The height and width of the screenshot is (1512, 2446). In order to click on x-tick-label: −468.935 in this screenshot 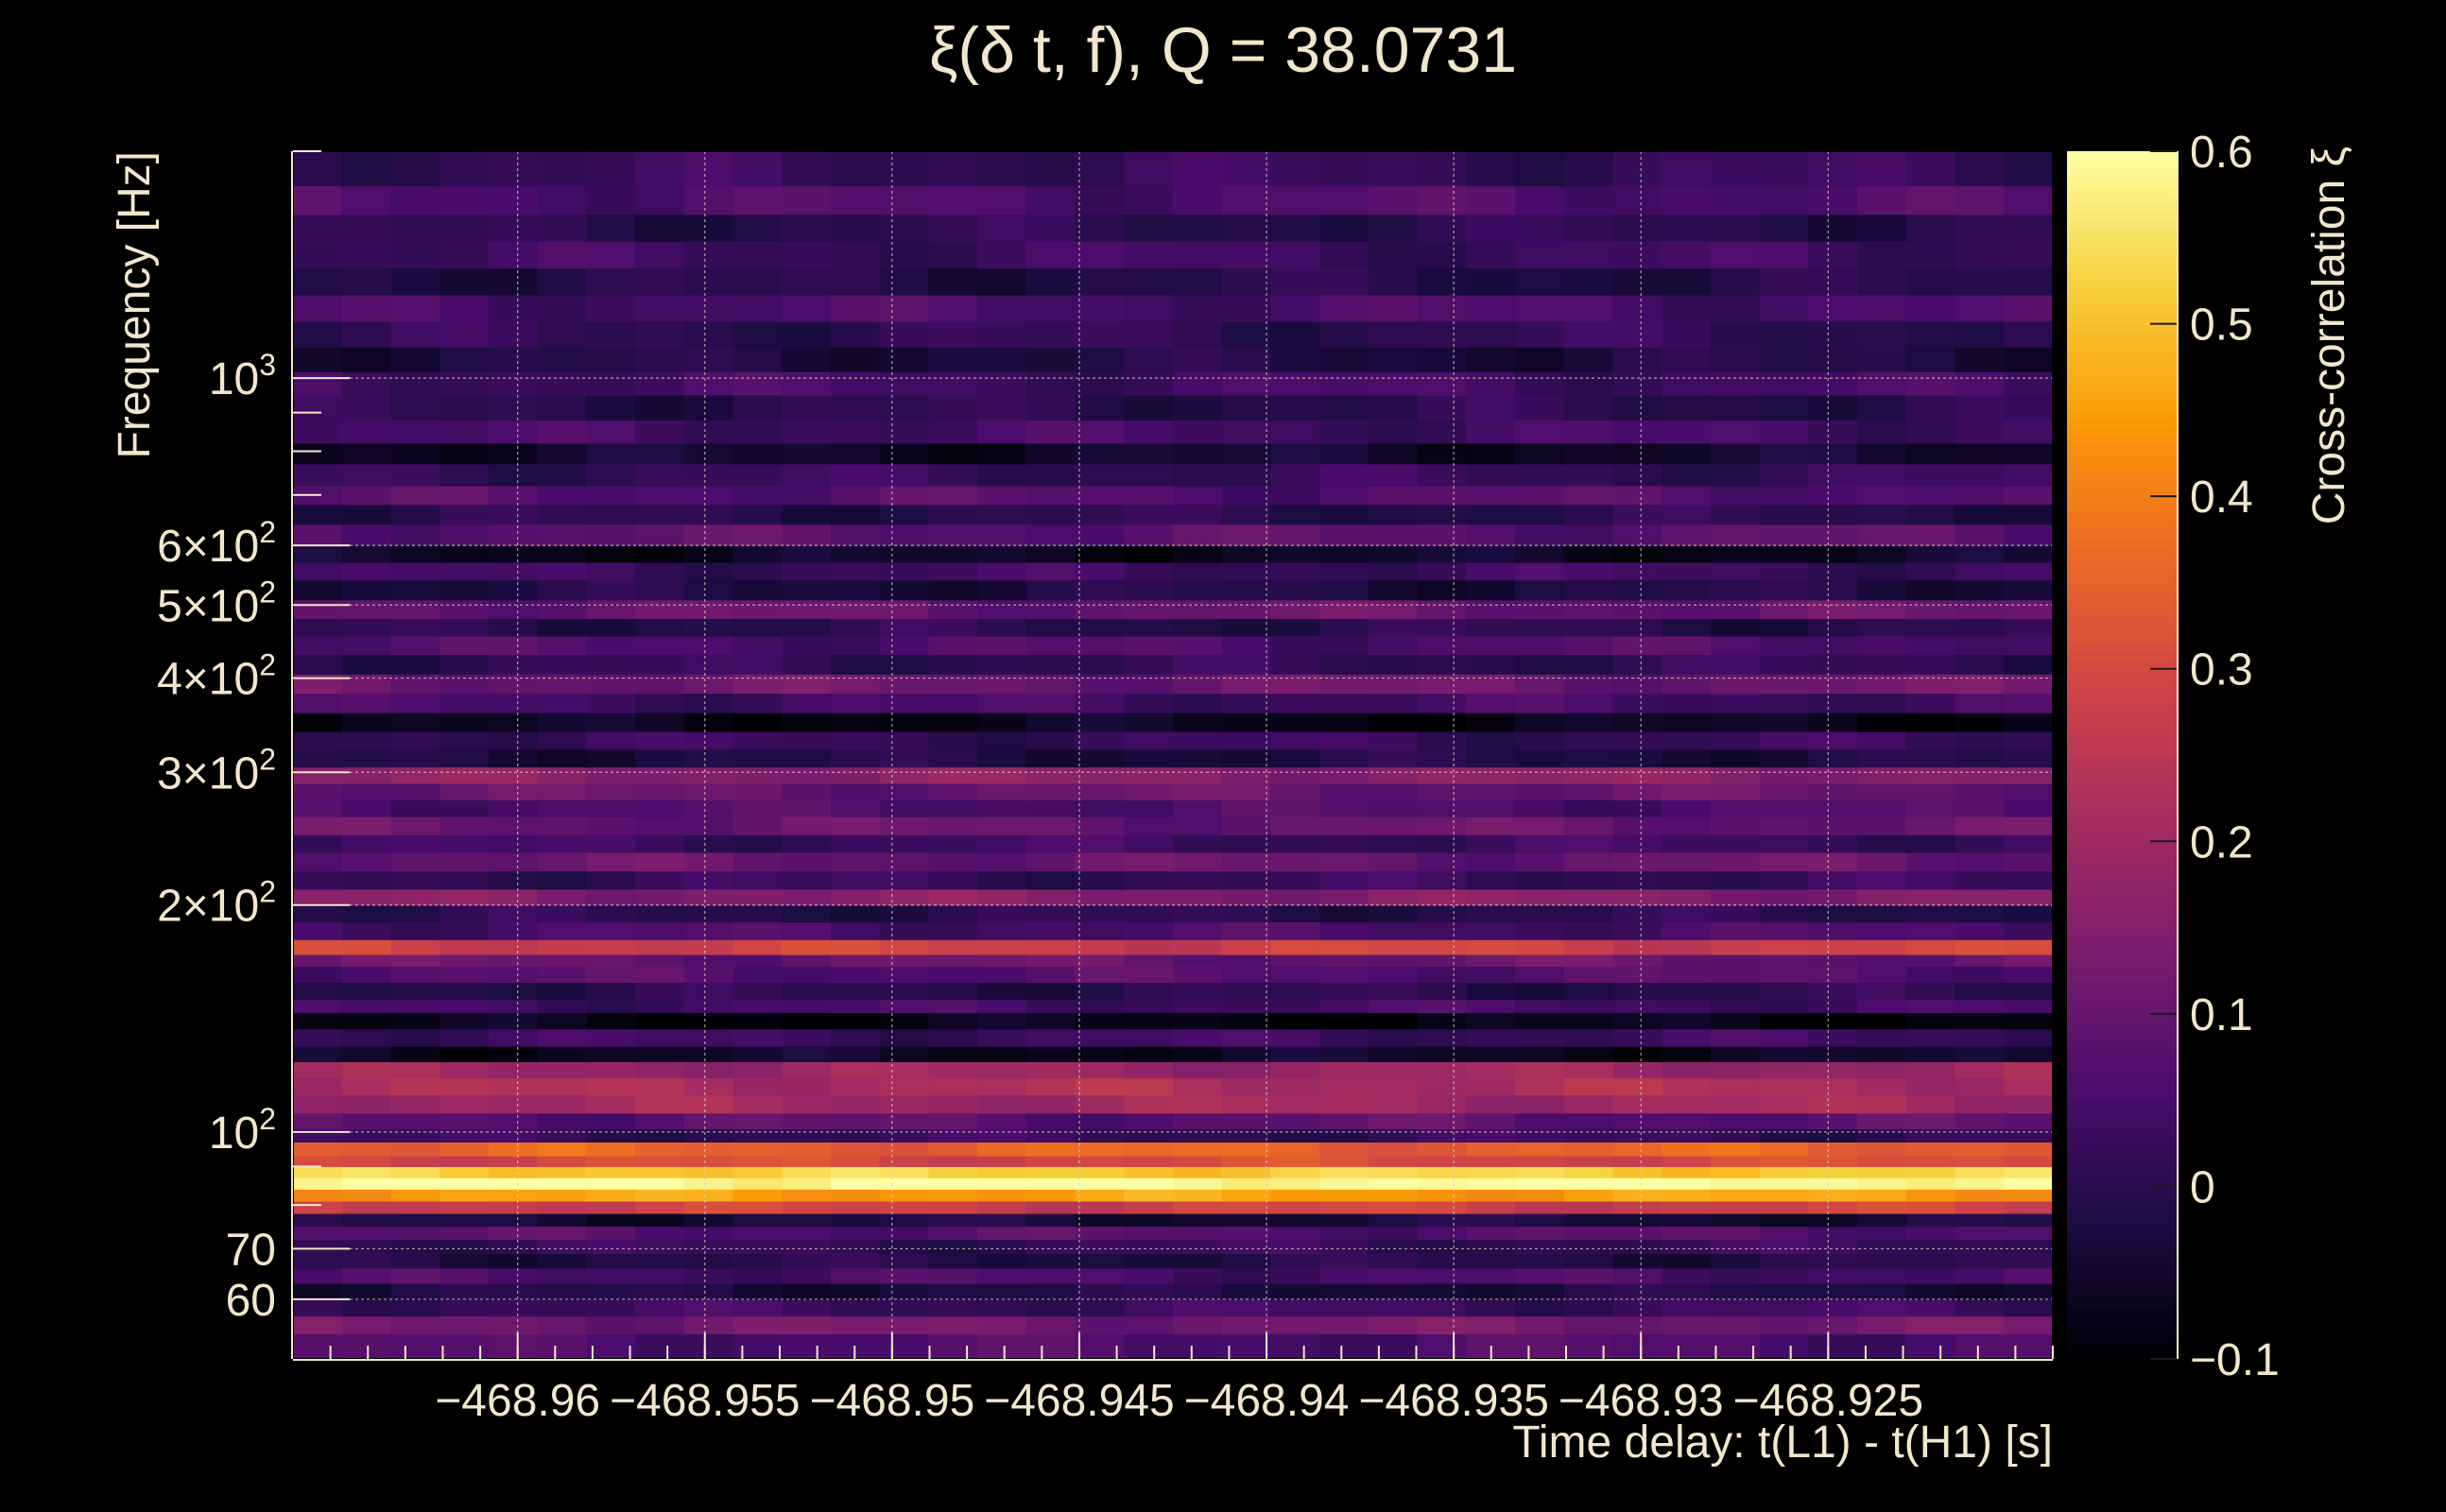, I will do `click(1453, 1401)`.